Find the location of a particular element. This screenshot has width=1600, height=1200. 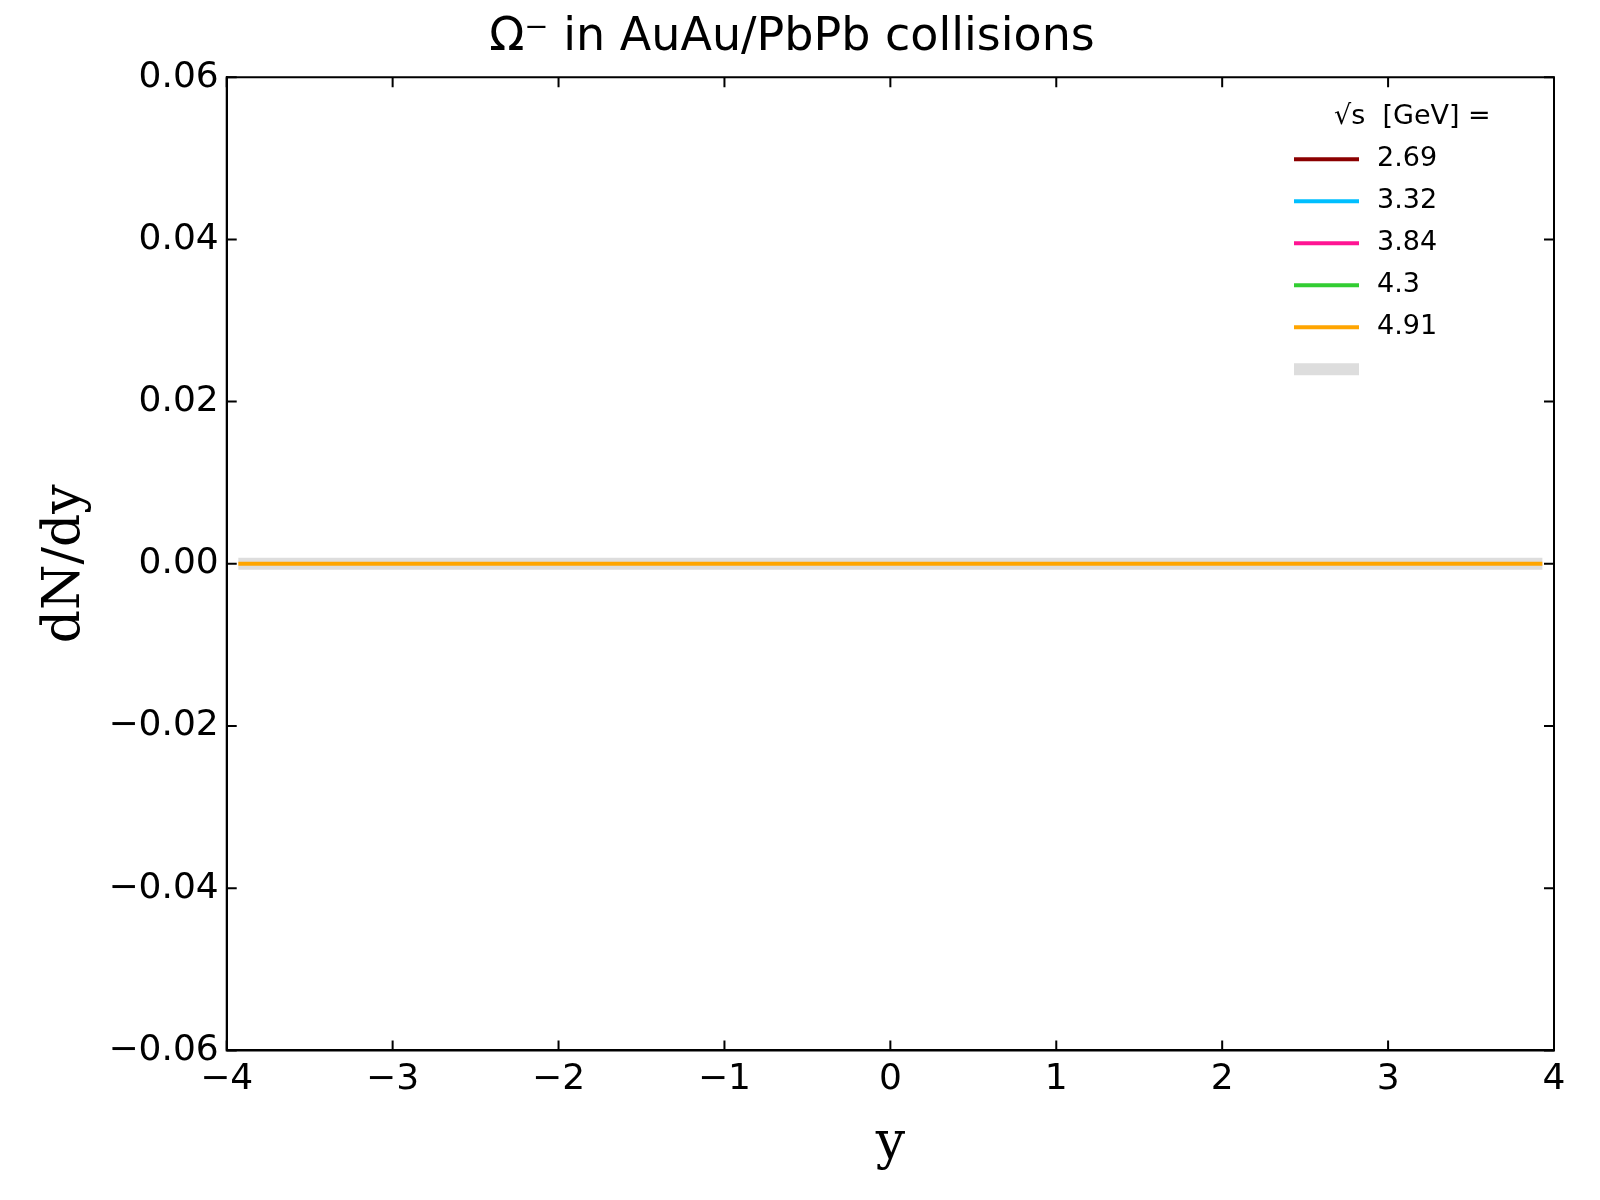

legend-label: 2.69 is located at coordinates (1407, 157).